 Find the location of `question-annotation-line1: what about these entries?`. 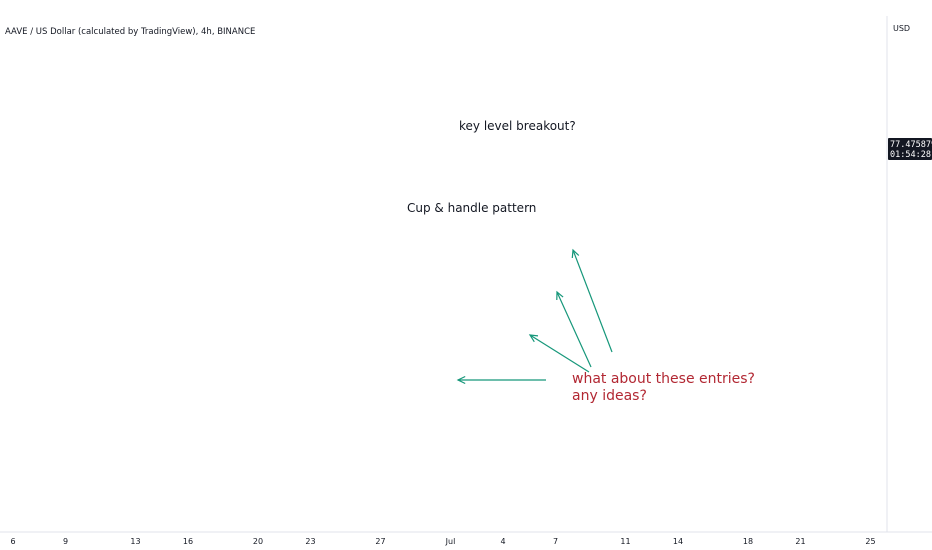

question-annotation-line1: what about these entries? is located at coordinates (663, 379).